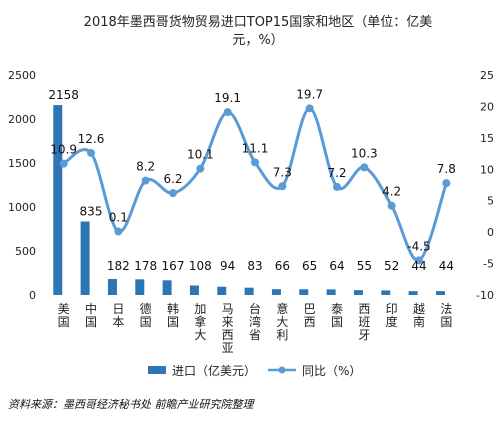  Describe the element at coordinates (22, 163) in the screenshot. I see `left-axis-tick: 1500` at that location.